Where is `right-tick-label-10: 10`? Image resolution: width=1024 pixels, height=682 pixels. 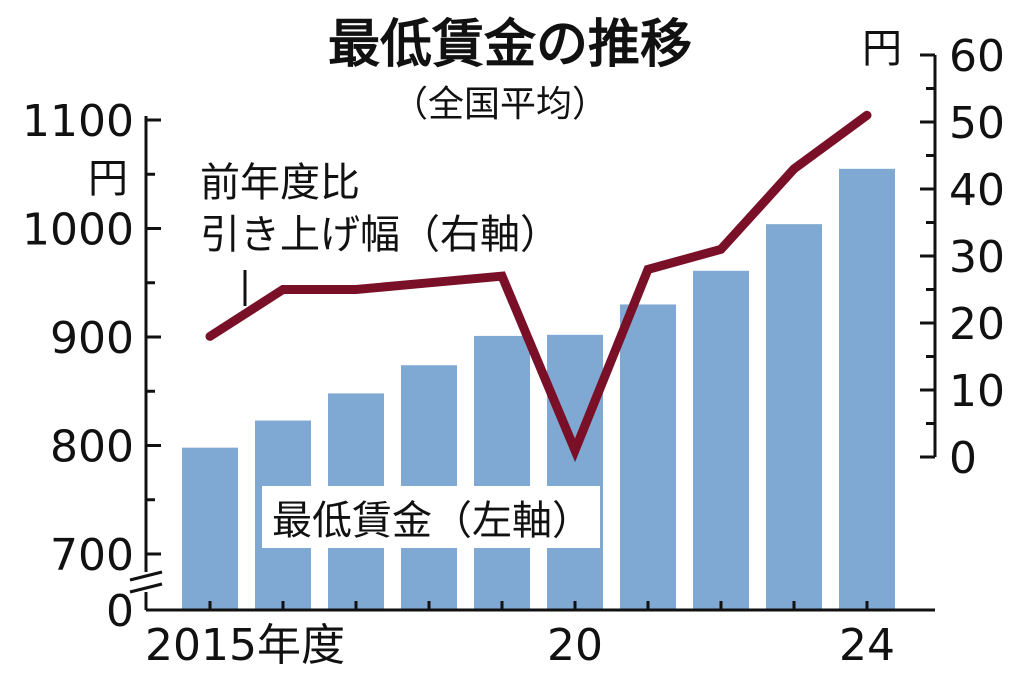
right-tick-label-10: 10 is located at coordinates (977, 391).